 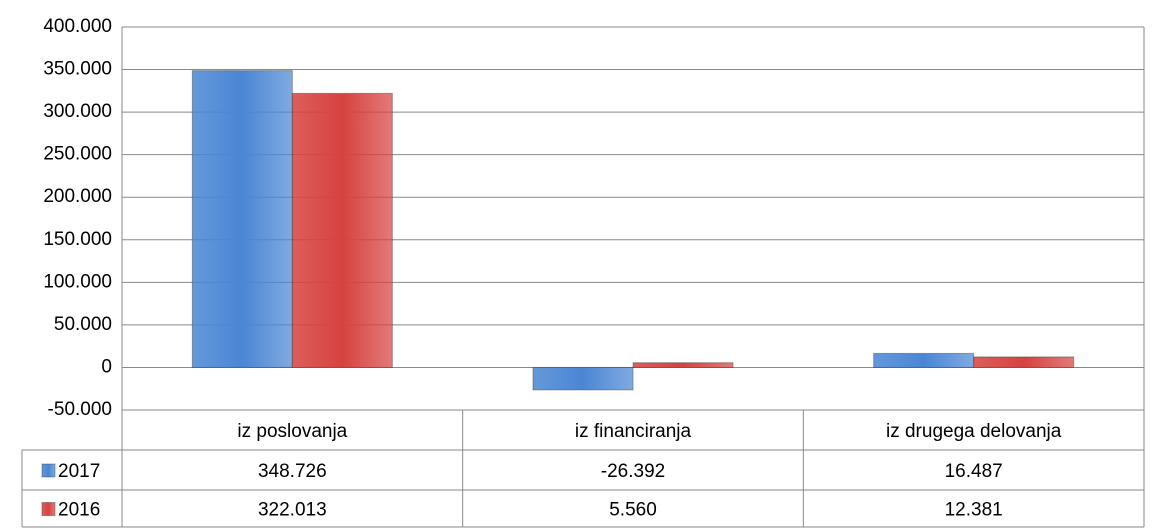 I want to click on table-value: 348.726, so click(x=292, y=471).